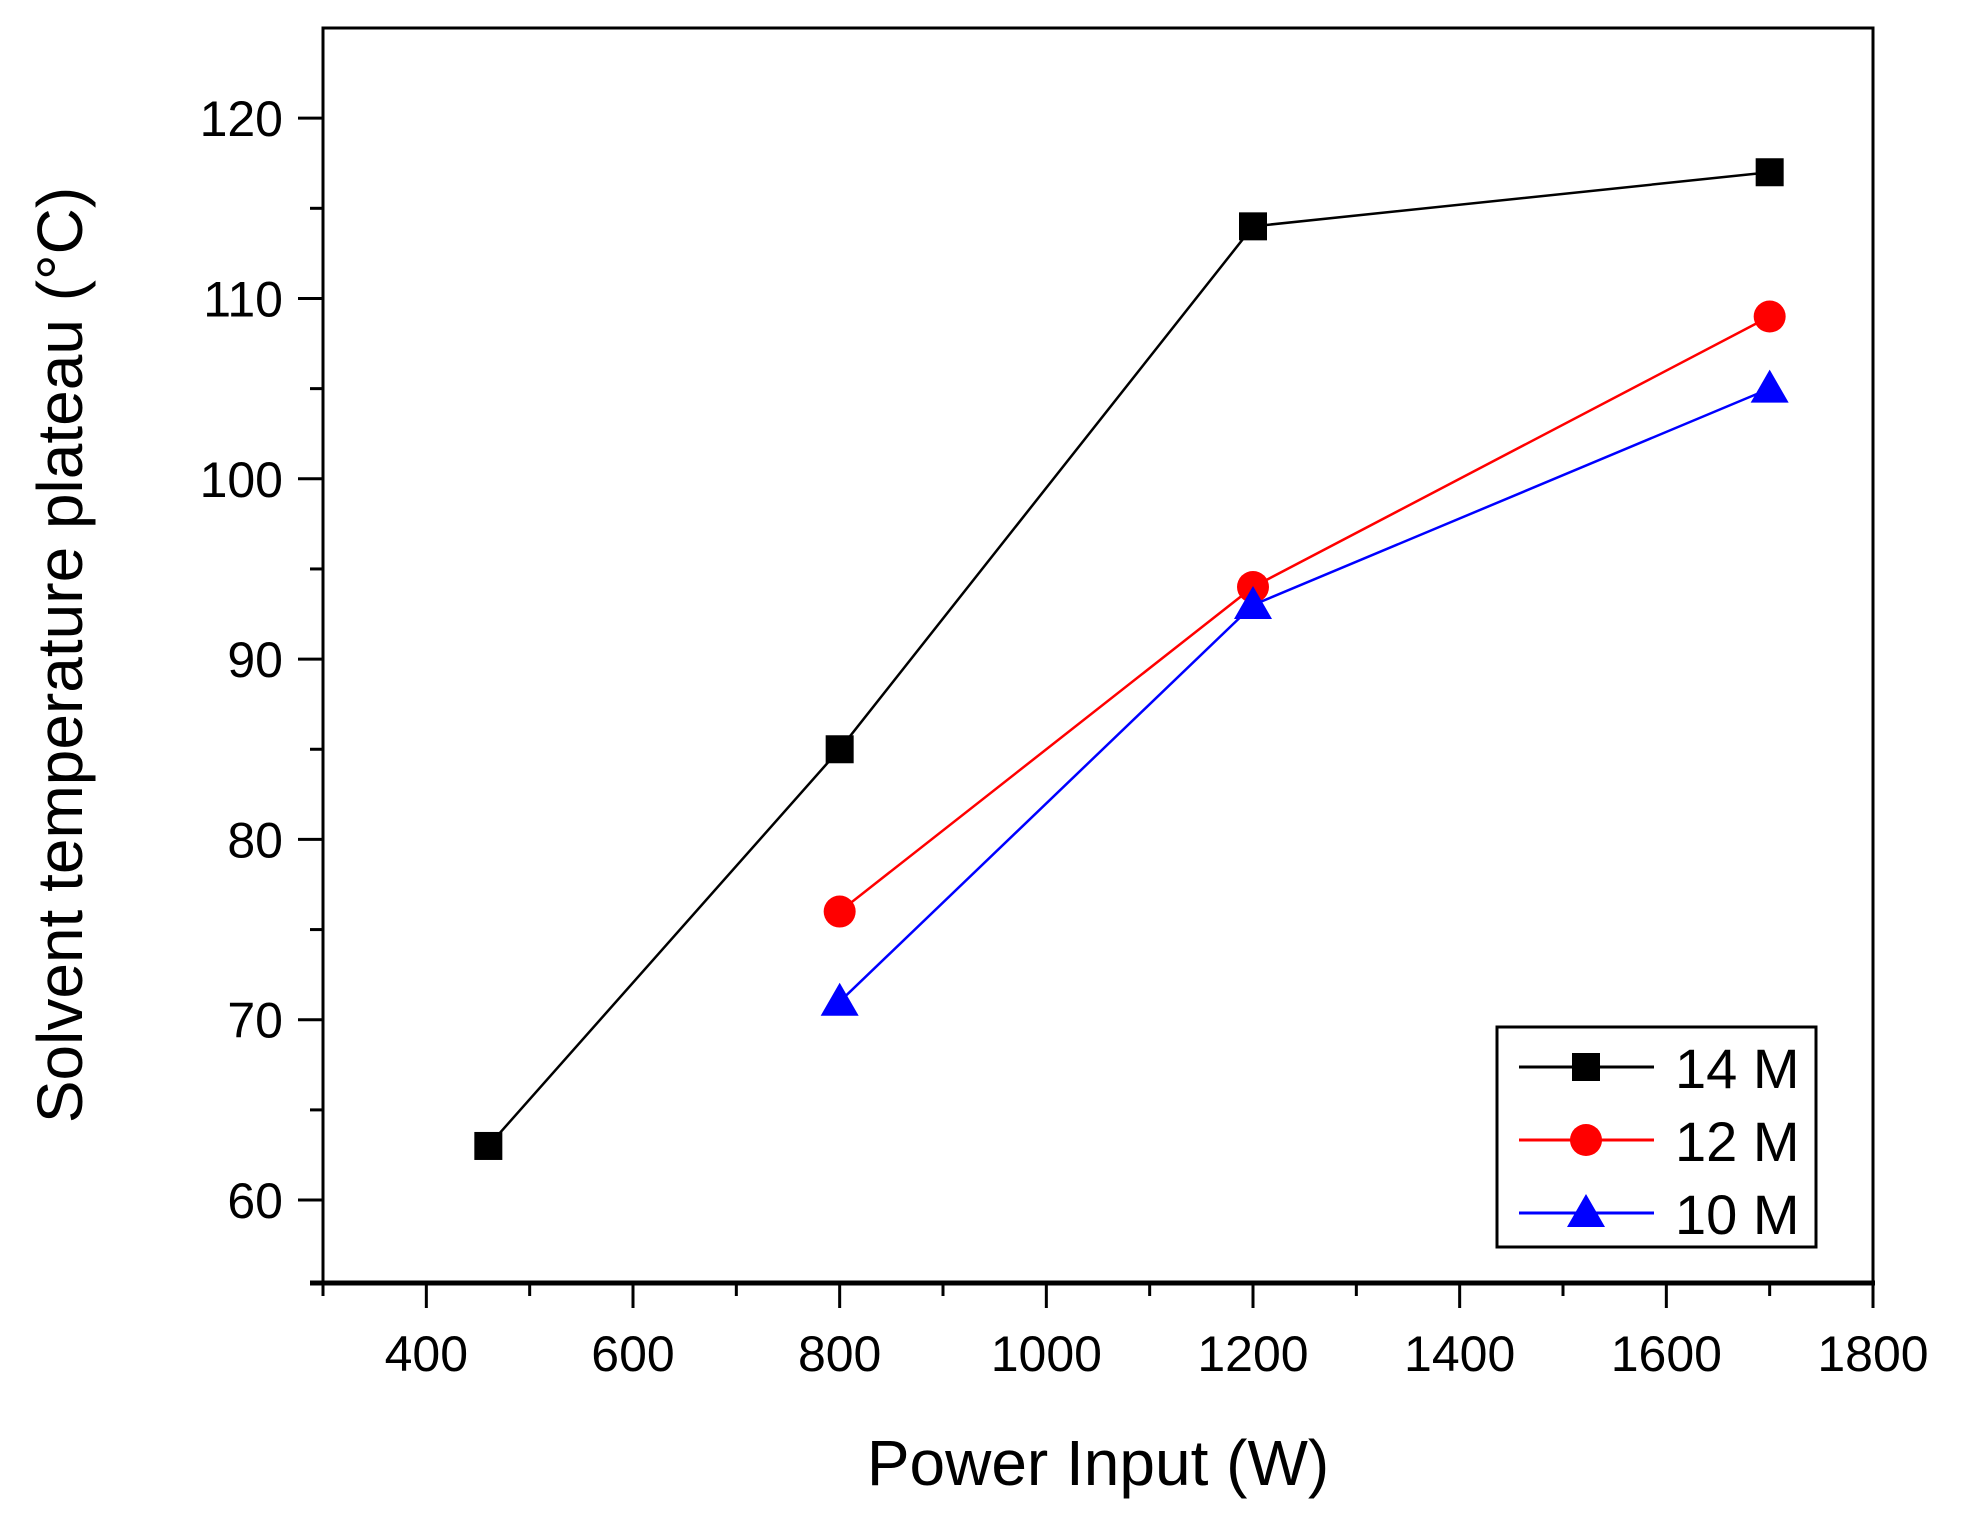 This screenshot has width=1969, height=1514. Describe the element at coordinates (1046, 1354) in the screenshot. I see `x-tick-label: 1000` at that location.